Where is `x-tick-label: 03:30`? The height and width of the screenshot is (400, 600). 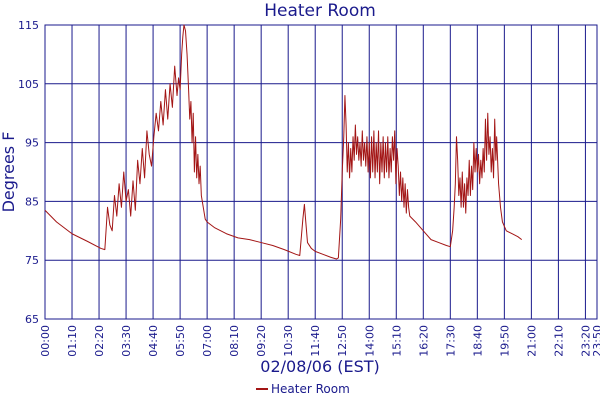
x-tick-label: 03:30 is located at coordinates (126, 341).